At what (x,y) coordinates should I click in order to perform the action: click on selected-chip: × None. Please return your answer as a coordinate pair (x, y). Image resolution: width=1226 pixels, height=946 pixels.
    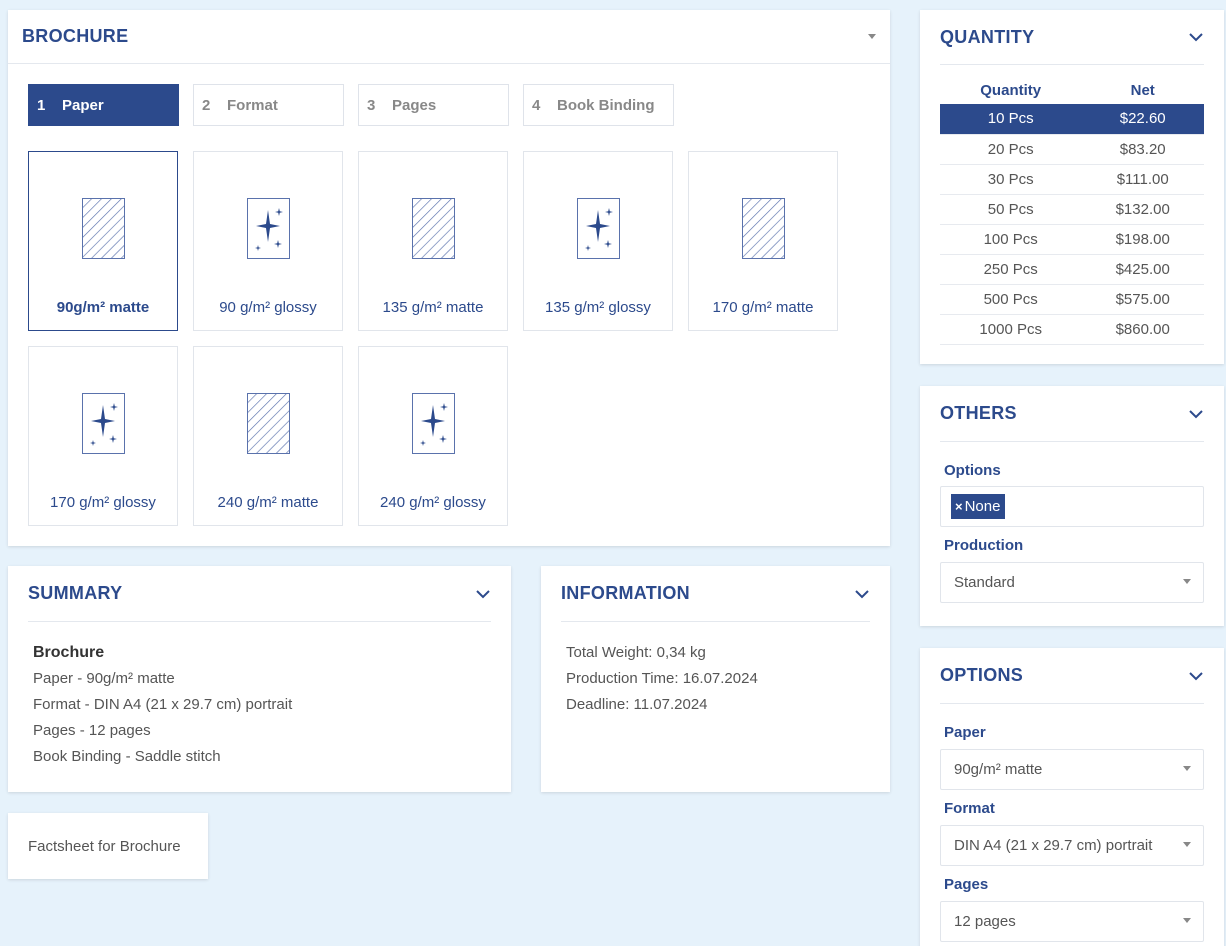
    Looking at the image, I should click on (978, 506).